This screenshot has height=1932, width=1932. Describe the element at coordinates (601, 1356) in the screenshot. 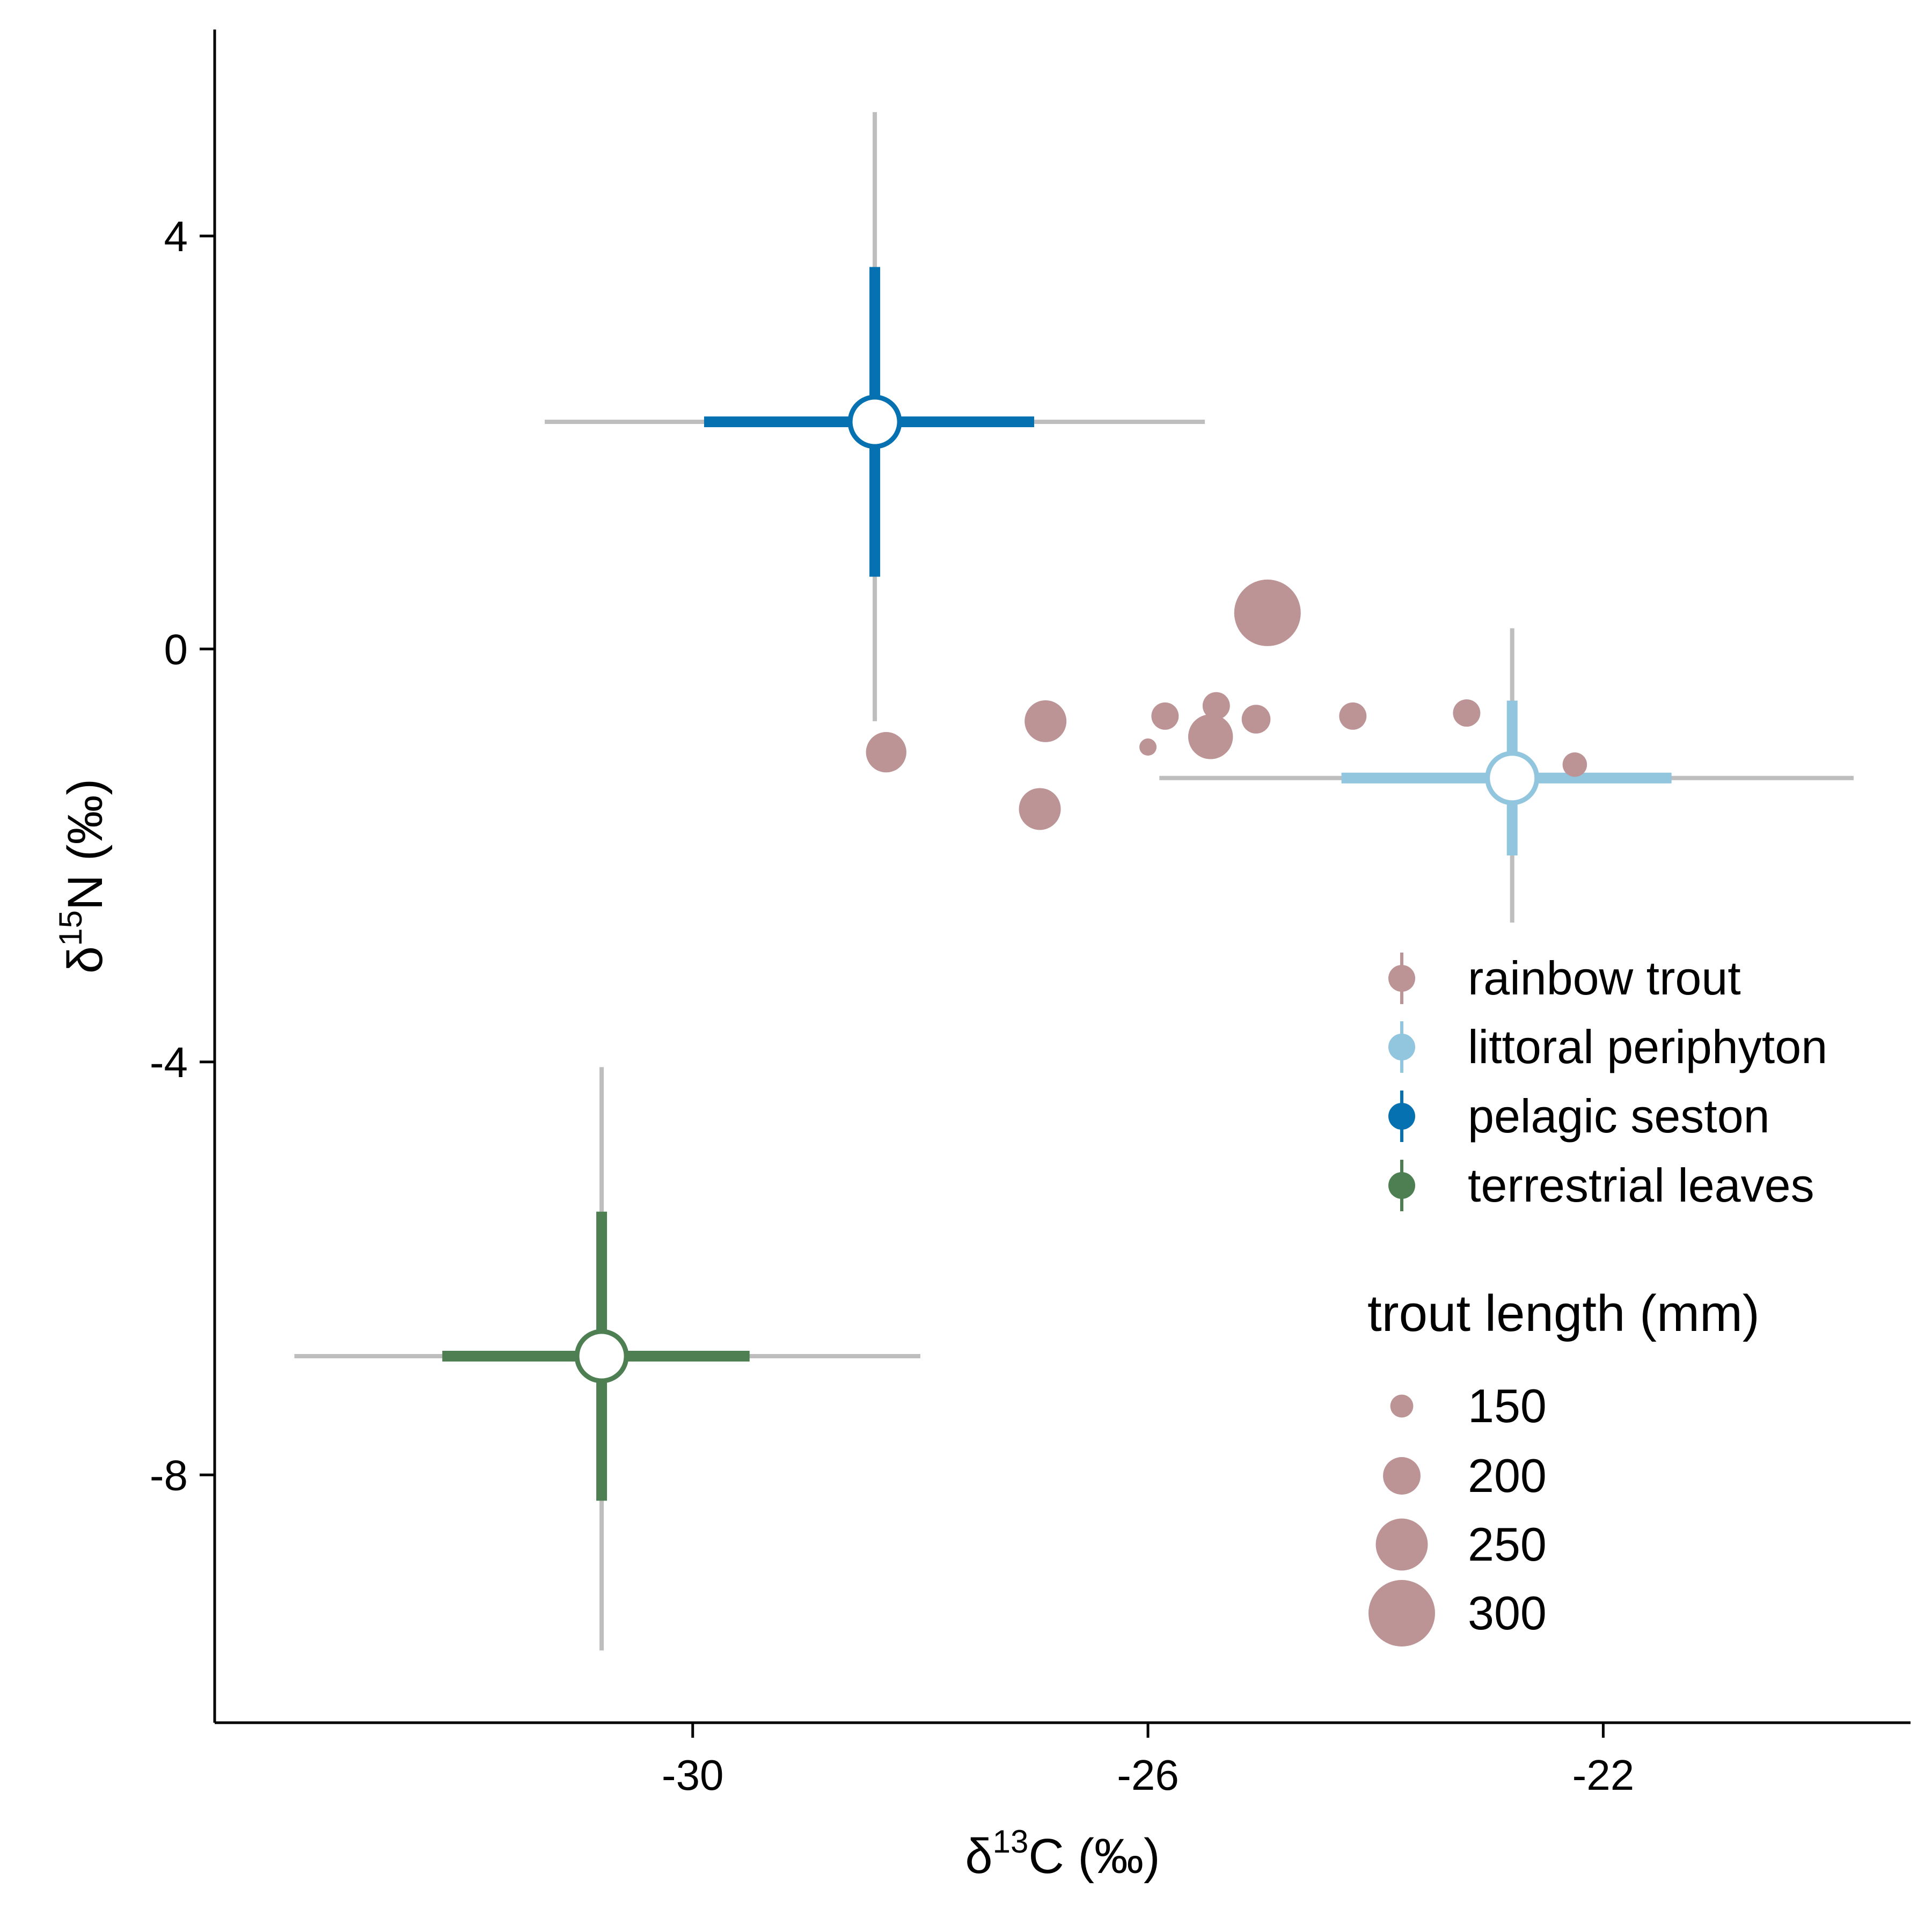

I see `terrestrial-leaves-mean-point` at that location.